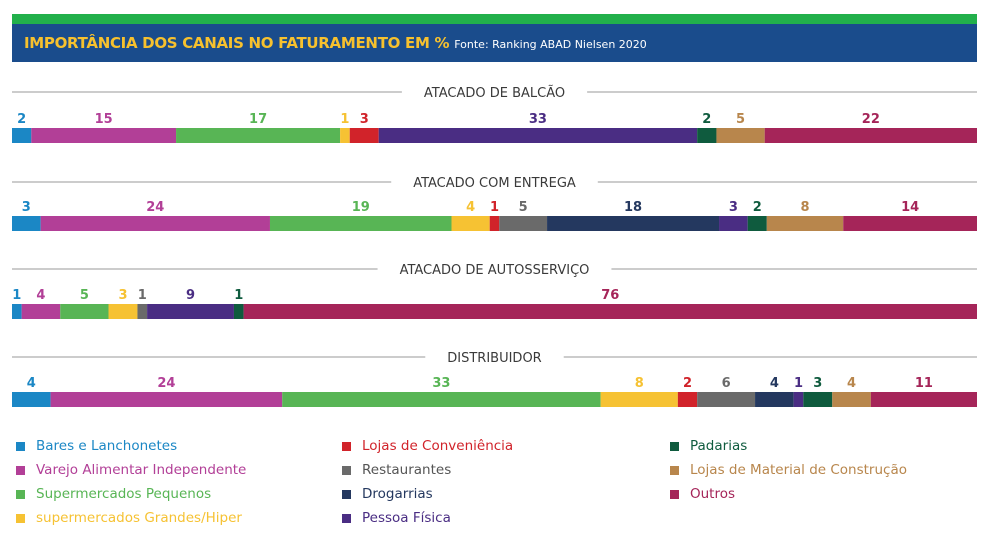  Describe the element at coordinates (96, 446) in the screenshot. I see `legend-item: Bares e Lanchonetes` at that location.